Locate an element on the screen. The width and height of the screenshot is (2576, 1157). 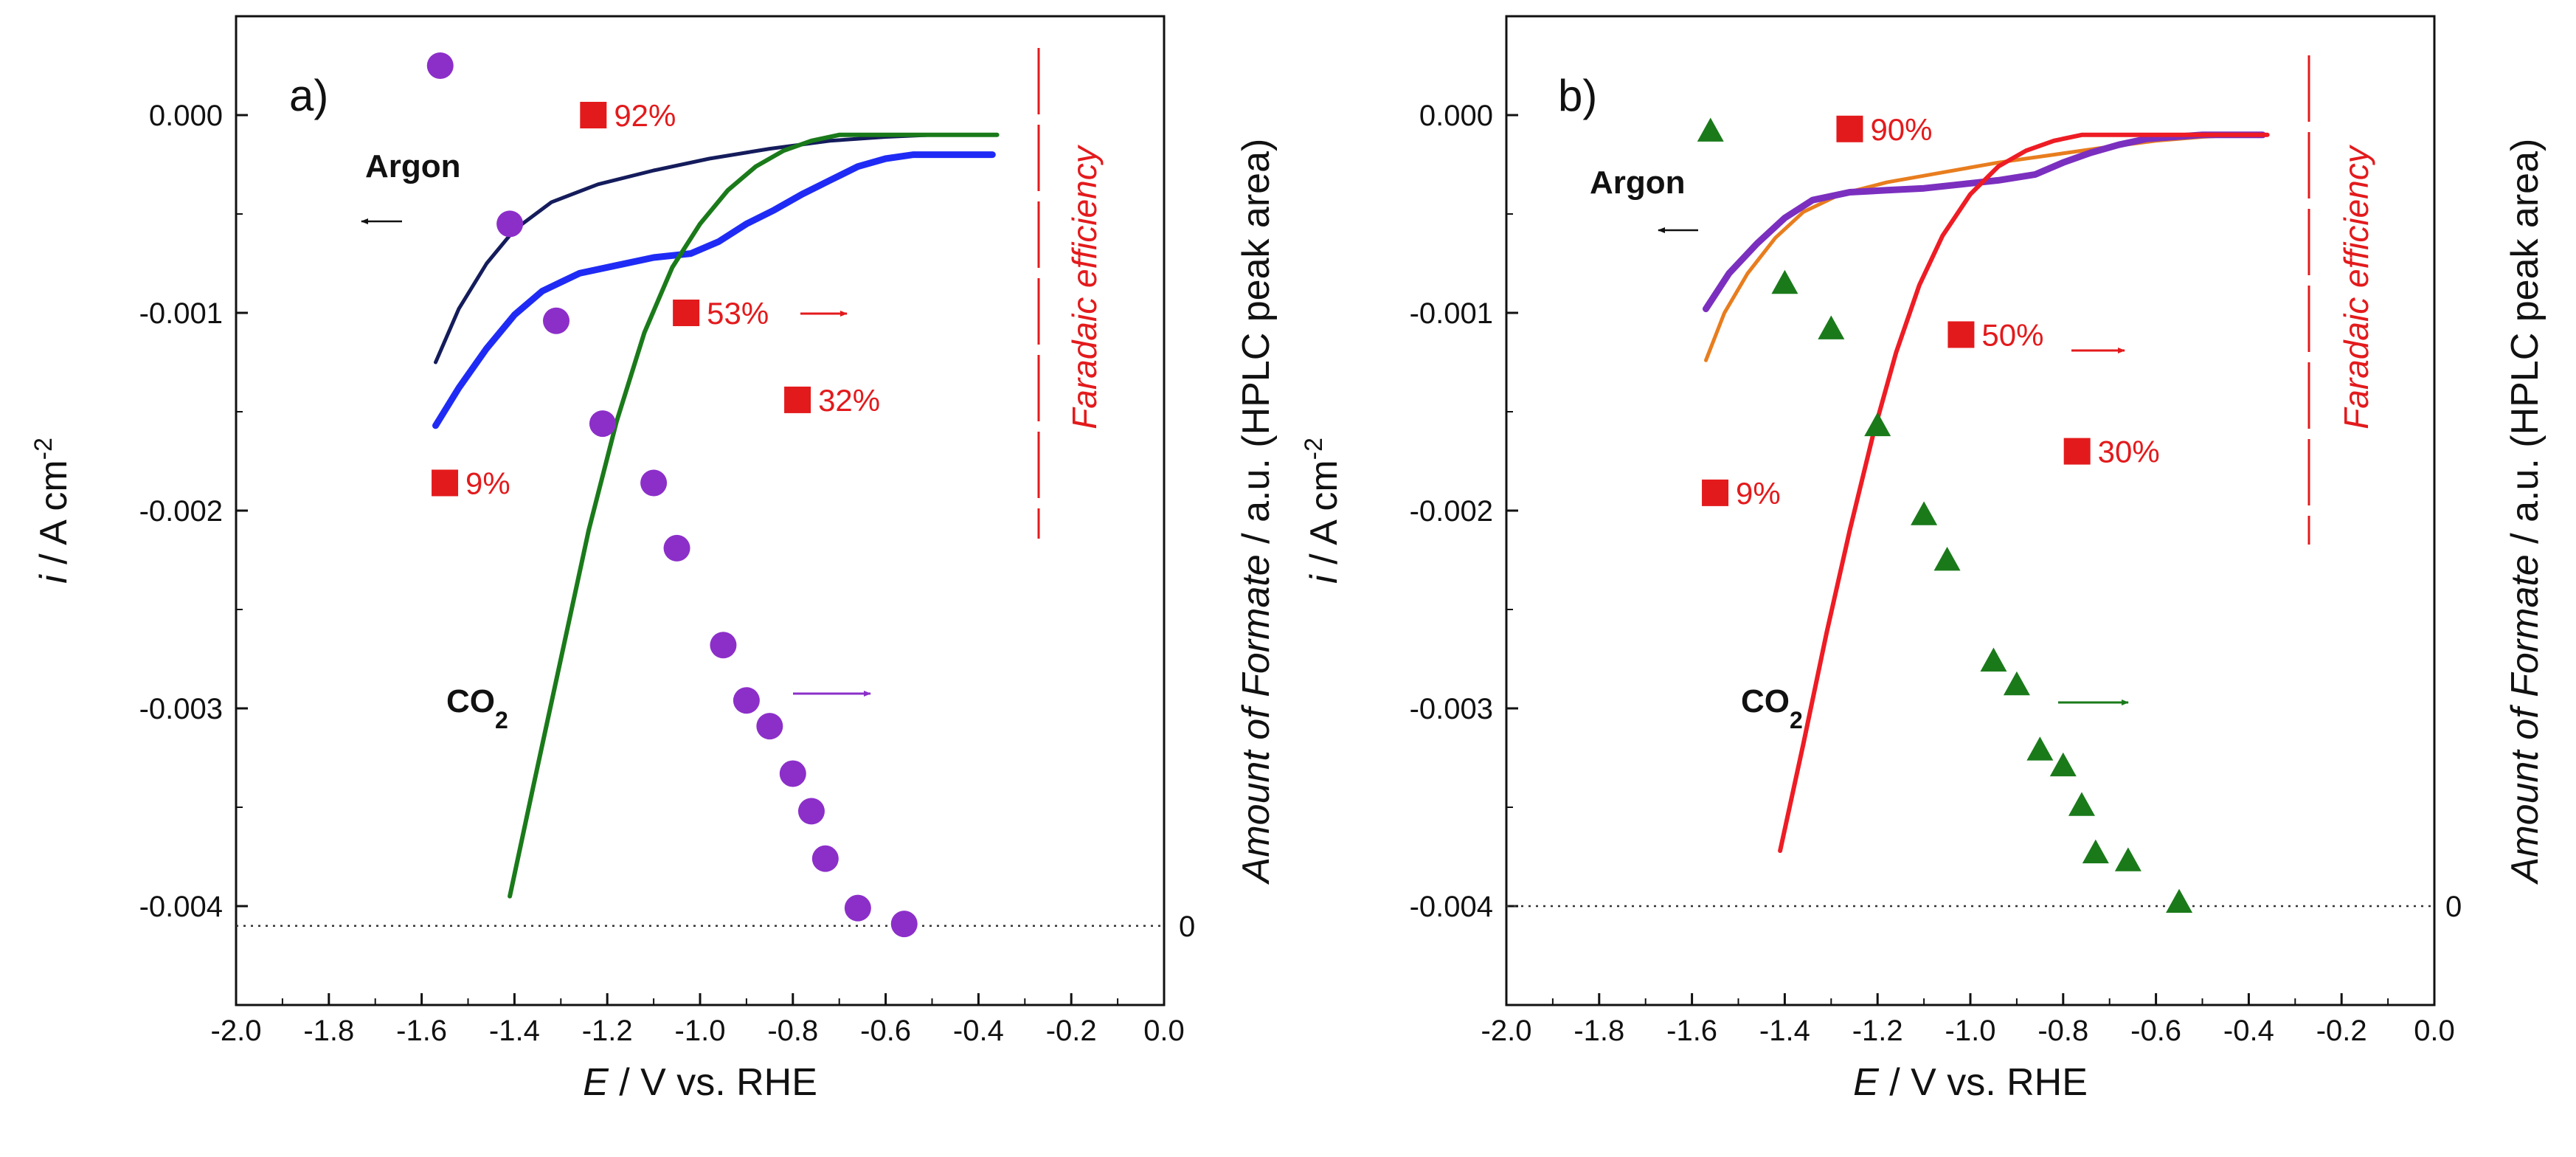
panel-label: b) is located at coordinates (1578, 95).